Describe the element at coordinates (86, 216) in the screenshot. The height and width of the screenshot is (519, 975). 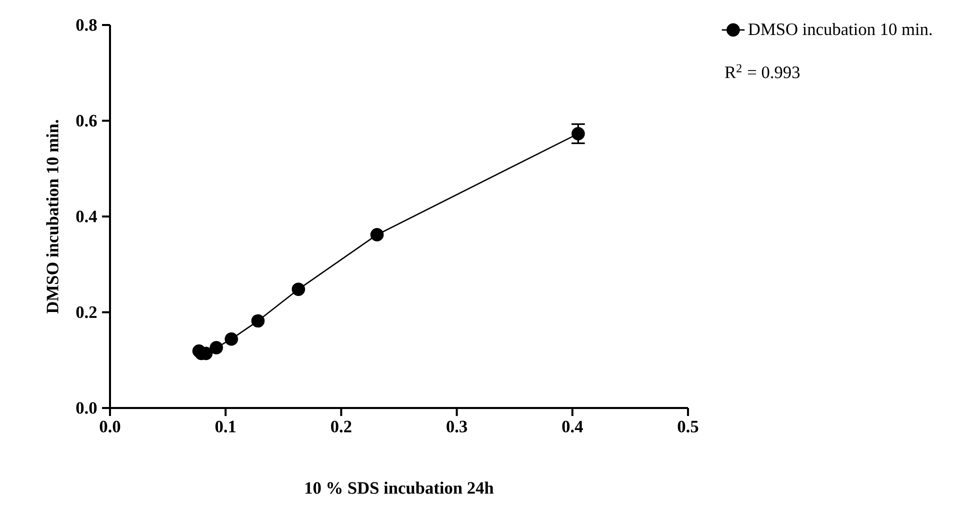
I see `y-tick-label: 0.4` at that location.